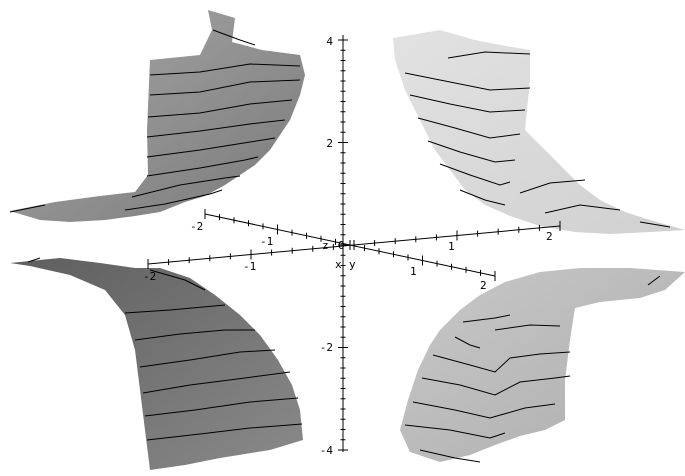 The height and width of the screenshot is (476, 685). What do you see at coordinates (532, 369) in the screenshot?
I see `contours-lower-right` at bounding box center [532, 369].